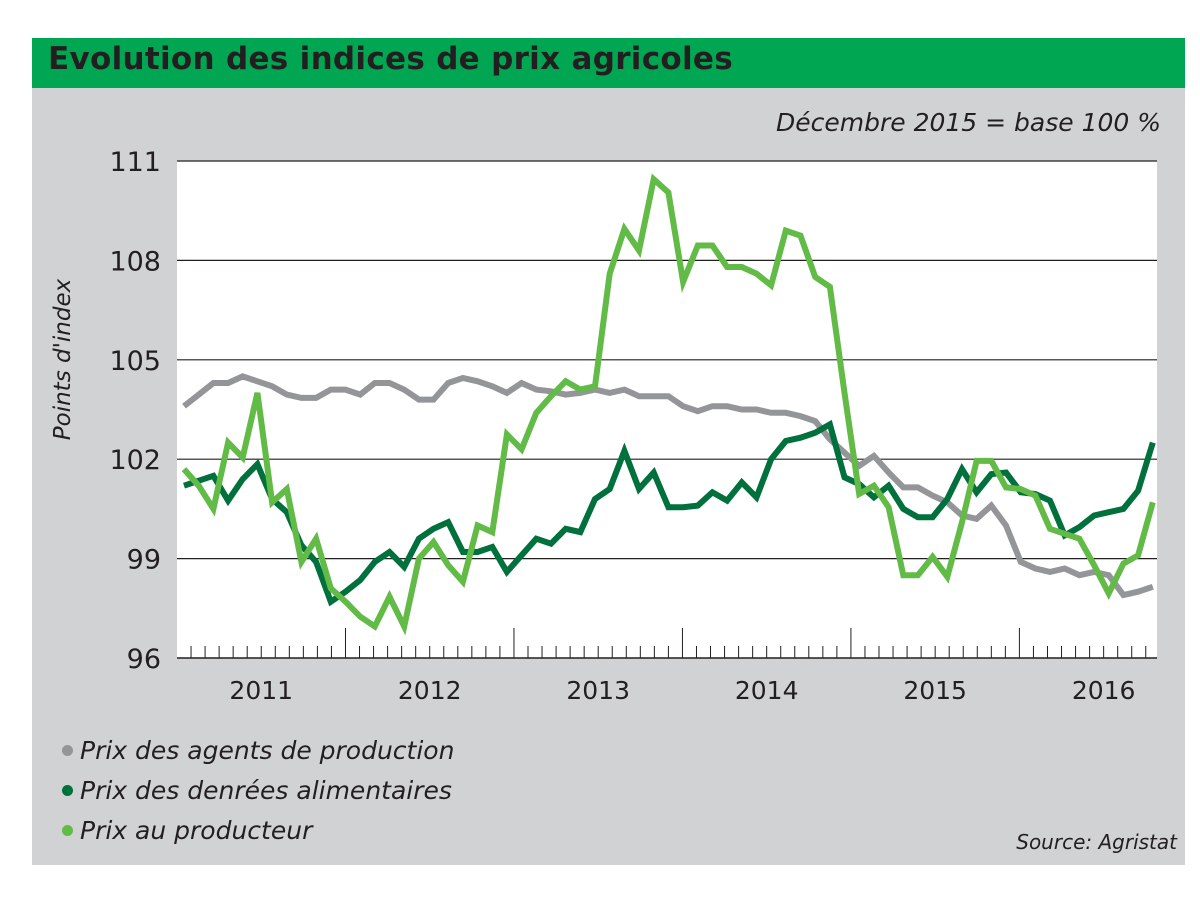  Describe the element at coordinates (667, 666) in the screenshot. I see `x-axis: 2011 2012 2013 2014 2015 2016` at that location.